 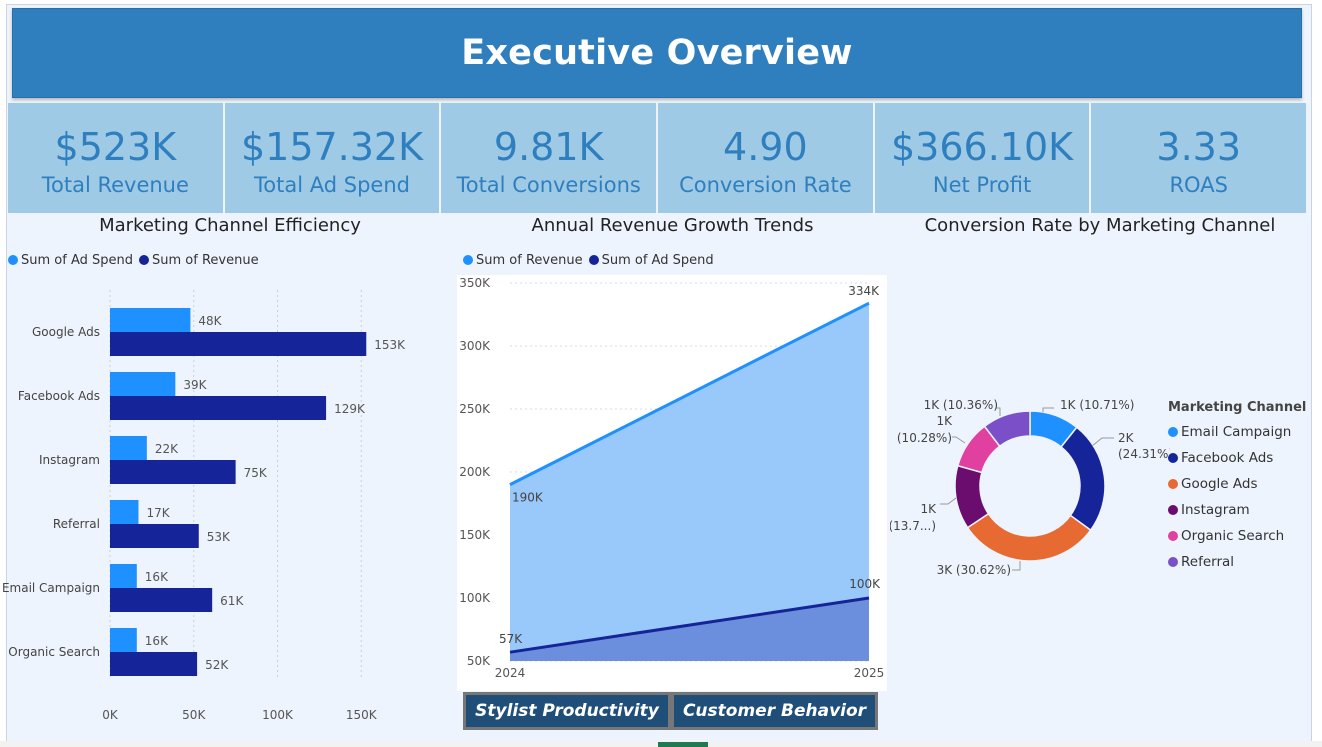 I want to click on kpi-value: 4.90, so click(x=765, y=147).